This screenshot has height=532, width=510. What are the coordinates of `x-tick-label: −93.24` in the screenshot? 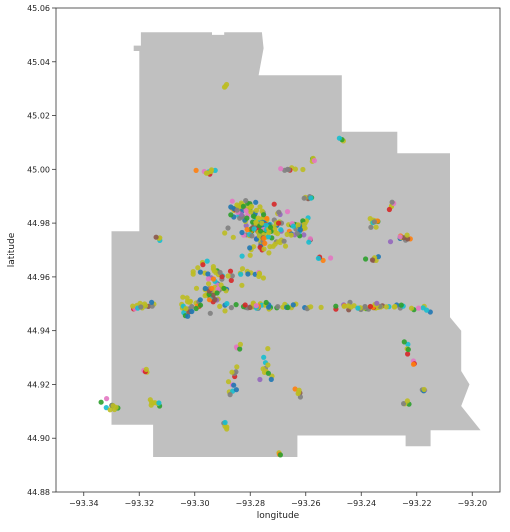 It's located at (361, 503).